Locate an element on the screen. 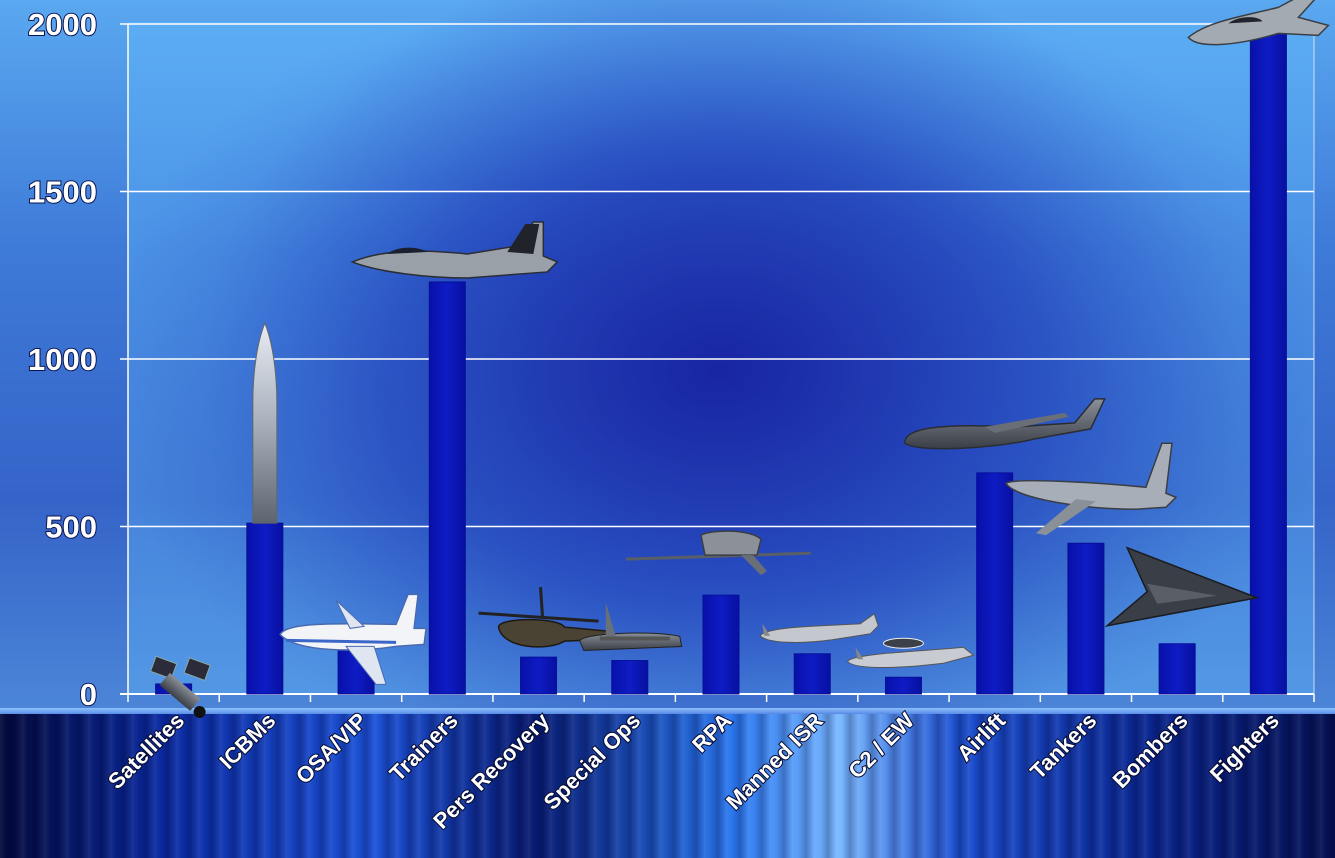  x-category-label: ICBMs is located at coordinates (247, 741).